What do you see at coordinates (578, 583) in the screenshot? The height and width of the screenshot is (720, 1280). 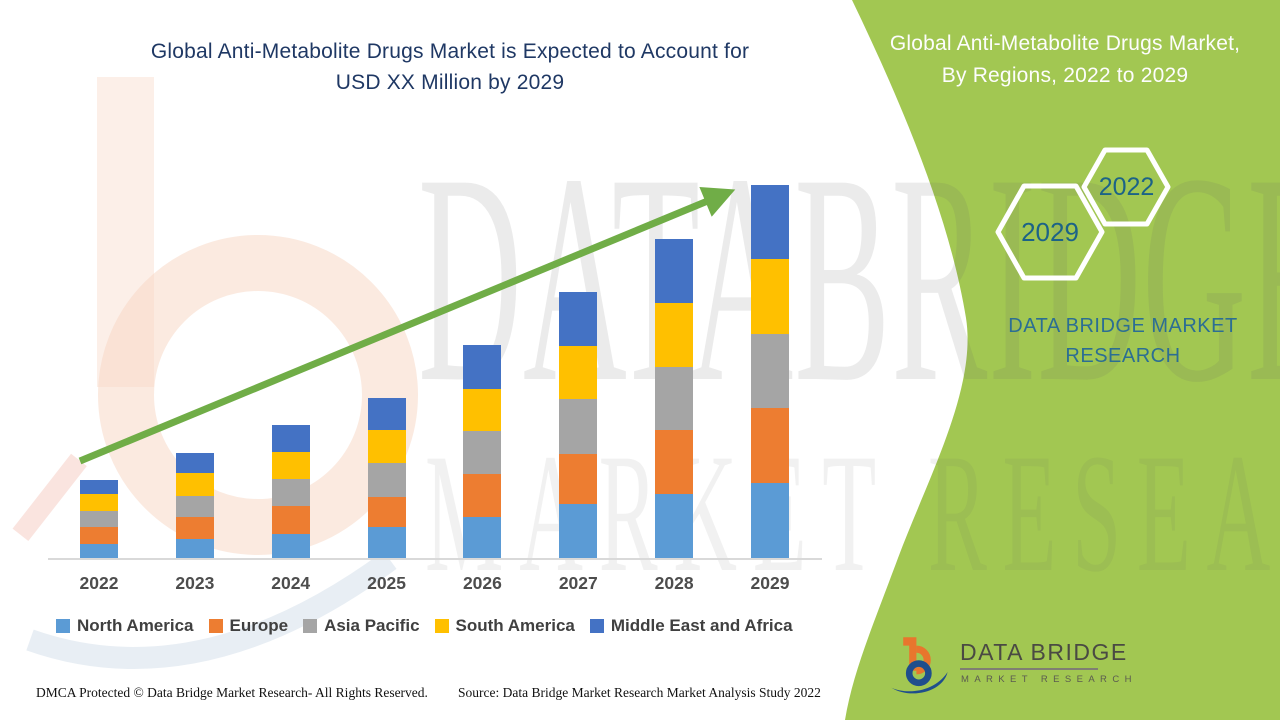 I see `x-axis-label: 2027` at bounding box center [578, 583].